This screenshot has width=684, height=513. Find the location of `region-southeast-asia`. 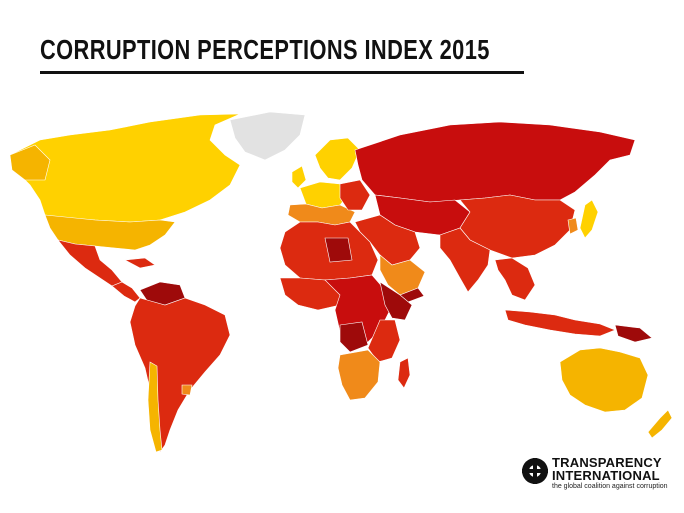

region-southeast-asia is located at coordinates (515, 279).